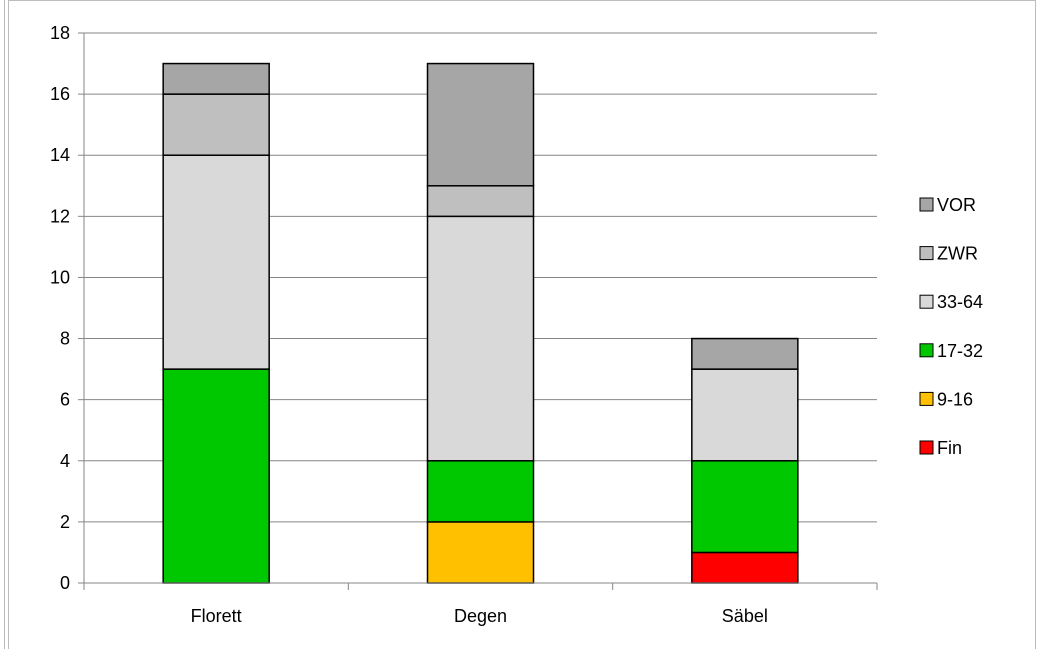  I want to click on y-tick-label: 6, so click(65, 400).